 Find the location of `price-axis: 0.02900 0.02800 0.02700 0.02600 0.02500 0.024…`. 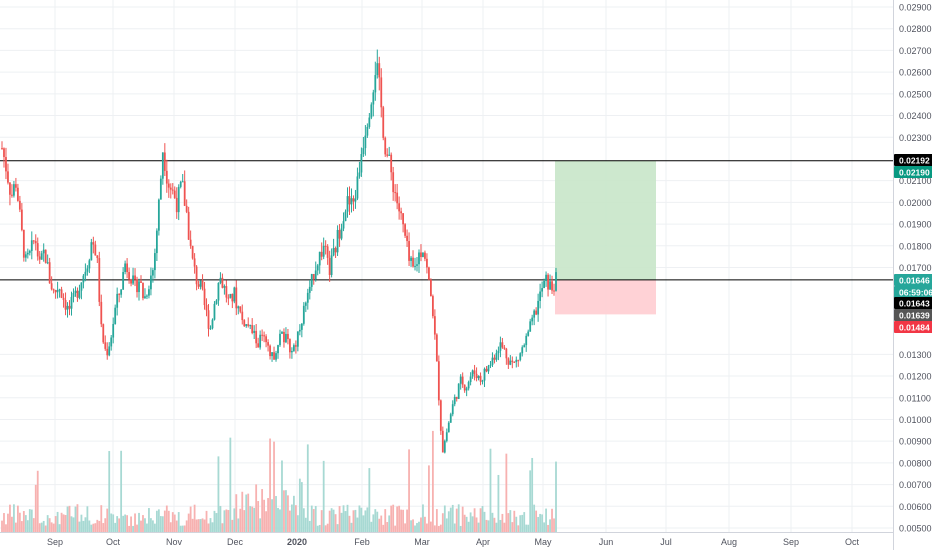

price-axis: 0.02900 0.02800 0.02700 0.02600 0.02500 0.024… is located at coordinates (912, 275).